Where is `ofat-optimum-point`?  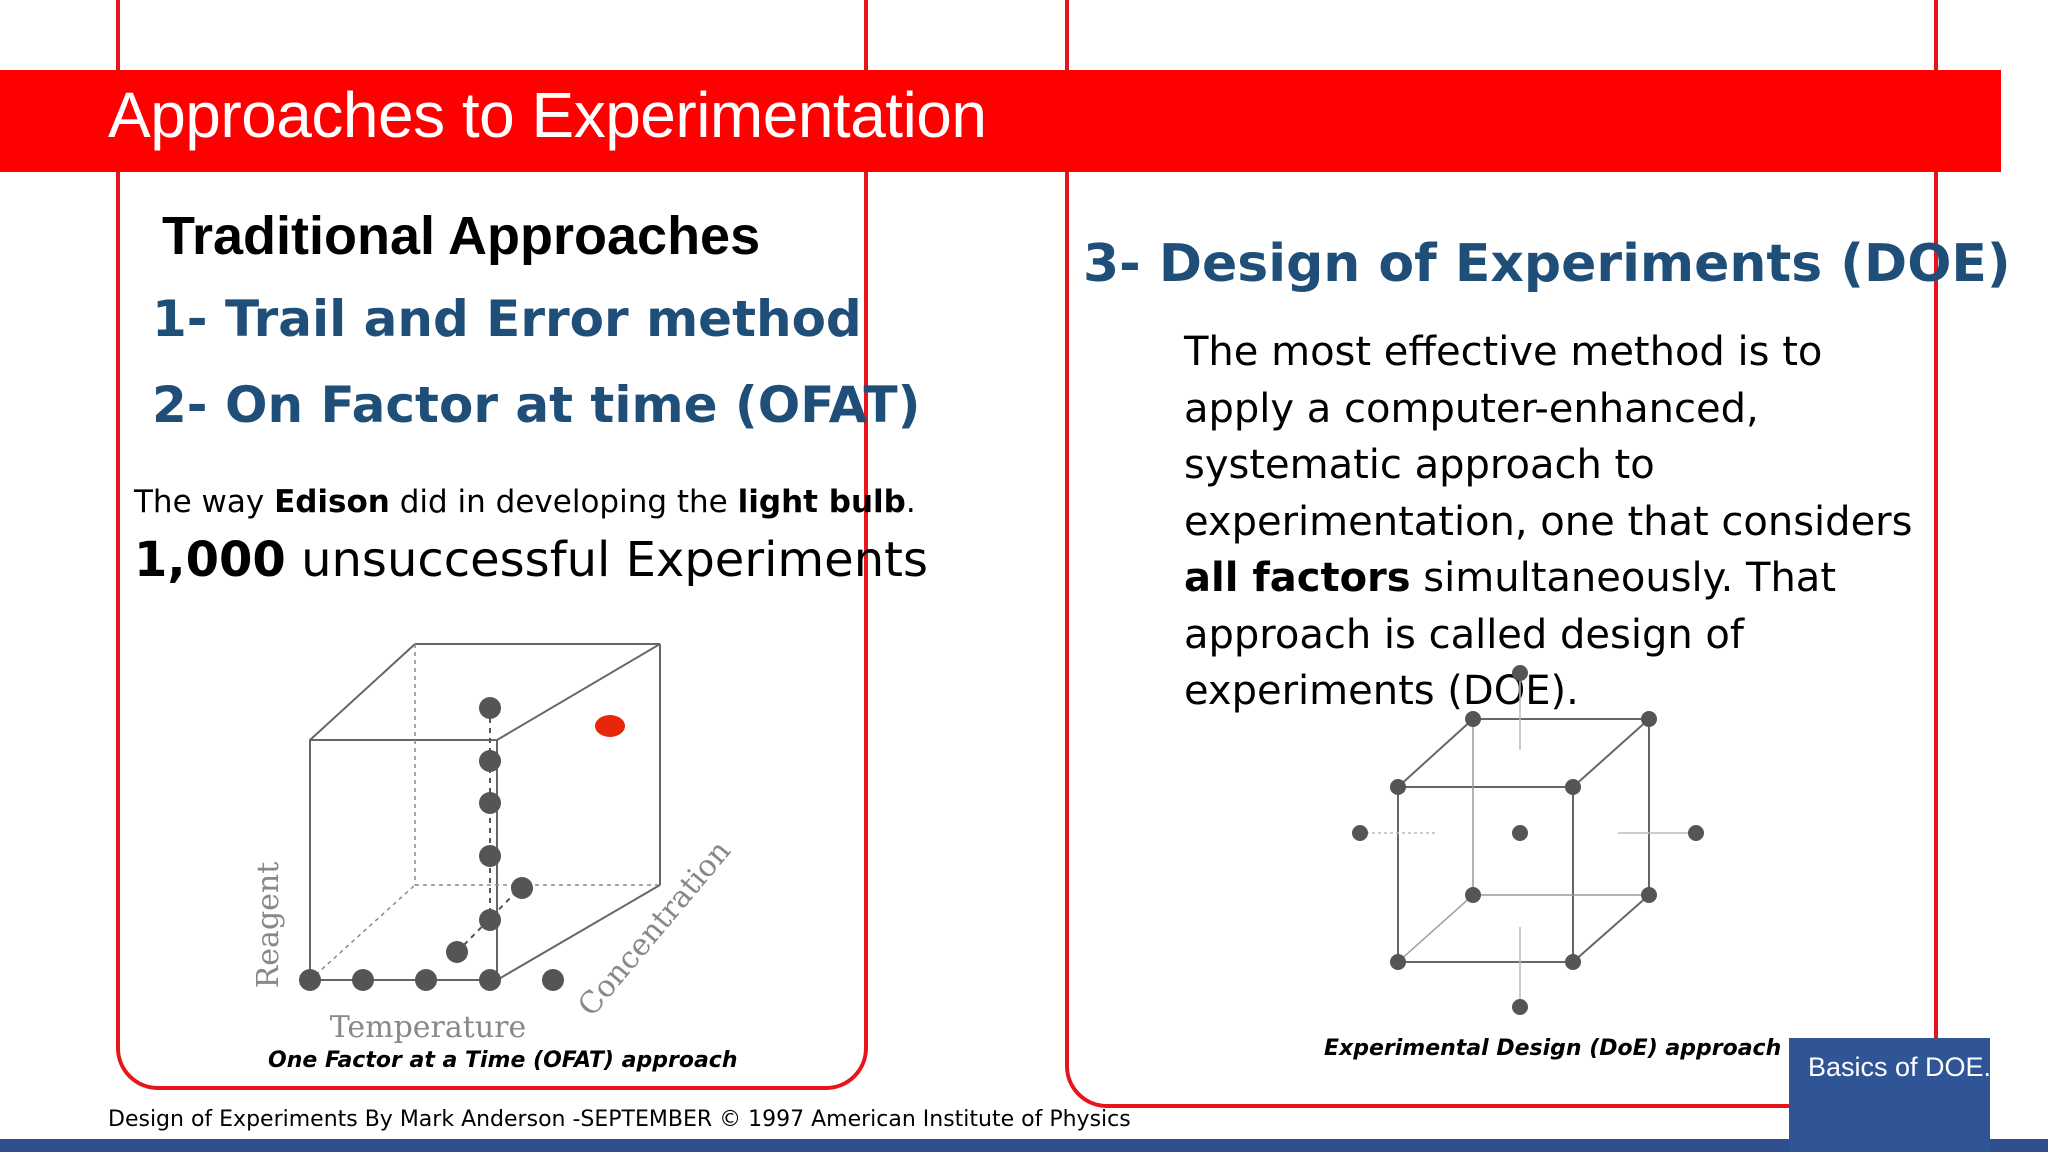
ofat-optimum-point is located at coordinates (610, 726).